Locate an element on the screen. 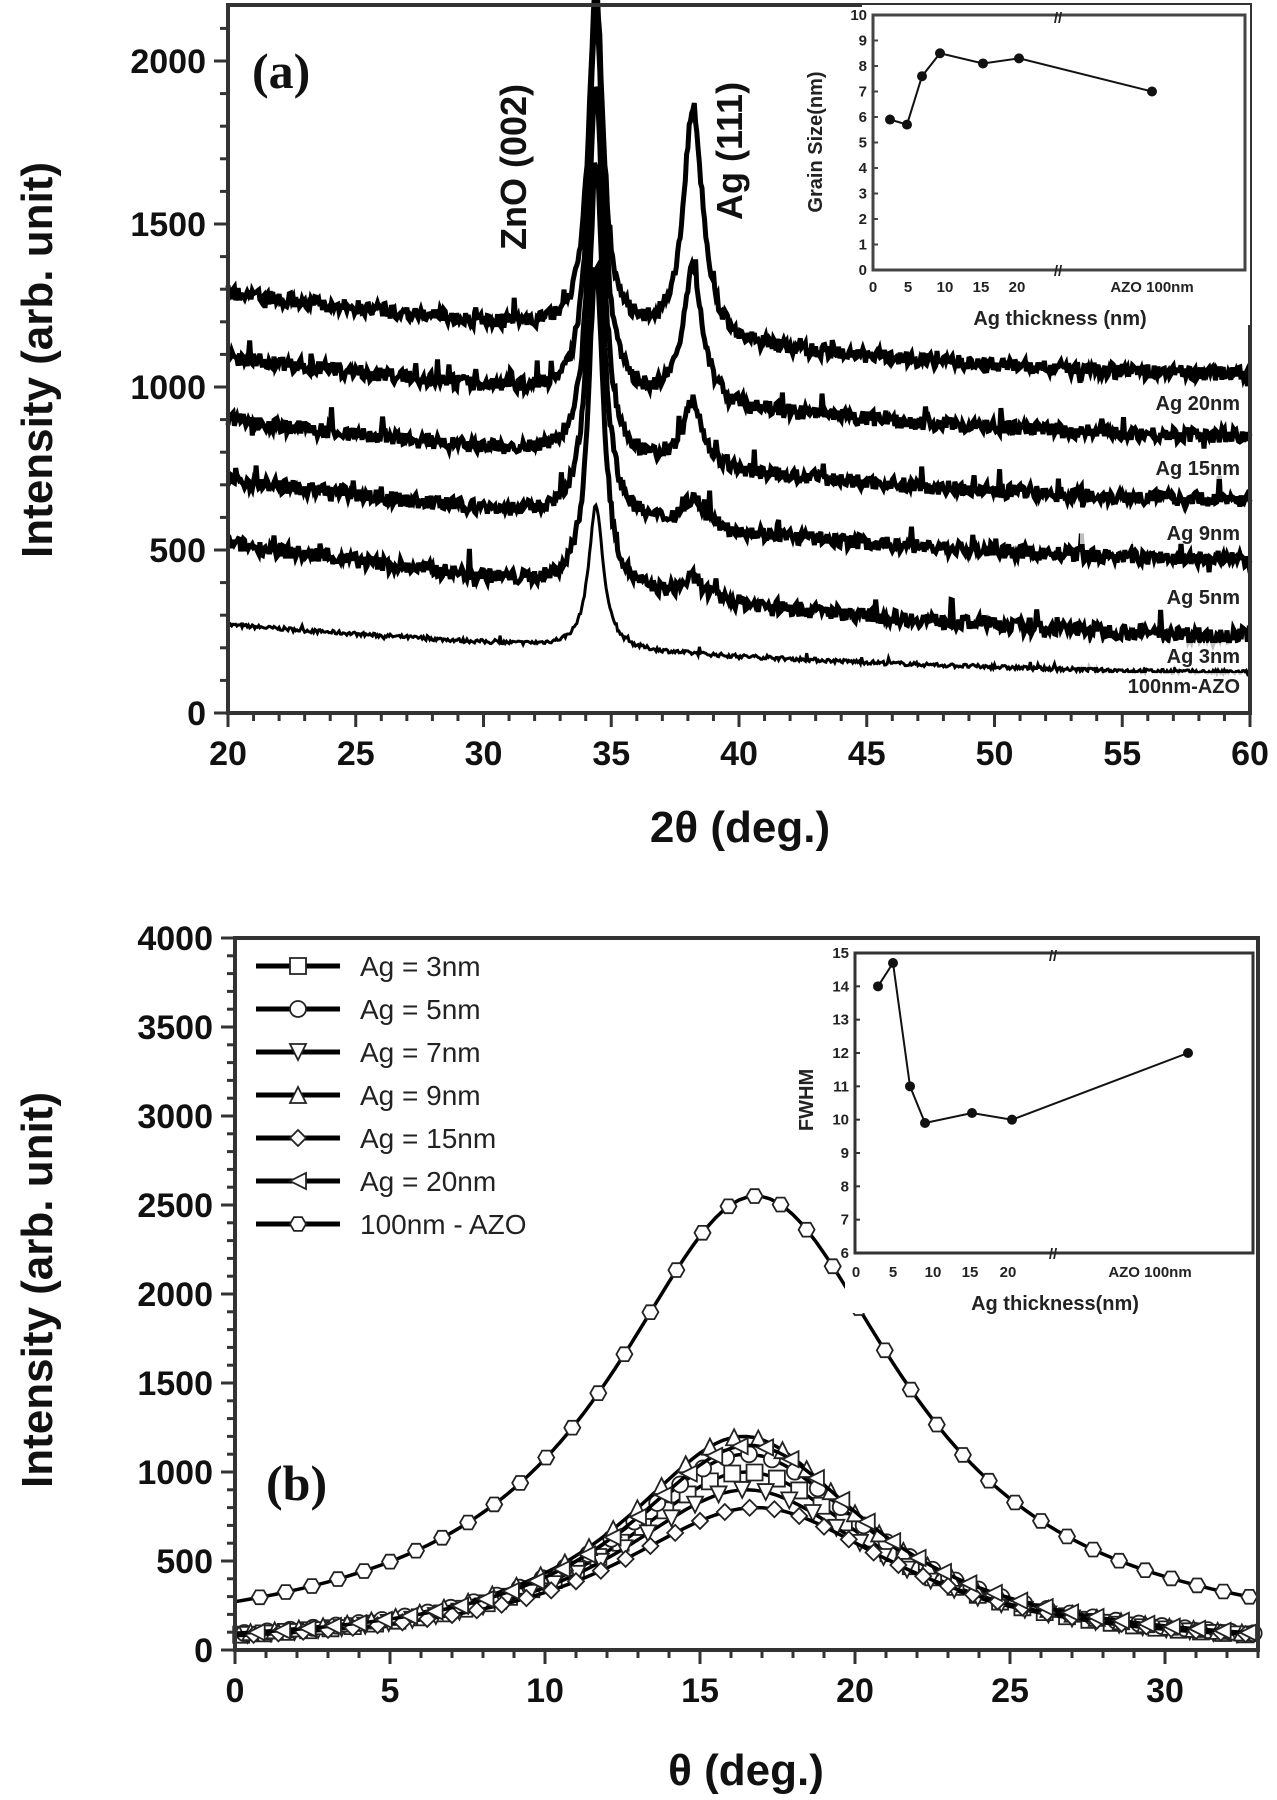 The image size is (1277, 1800). legend-item: Ag = 15nm is located at coordinates (376, 1138).